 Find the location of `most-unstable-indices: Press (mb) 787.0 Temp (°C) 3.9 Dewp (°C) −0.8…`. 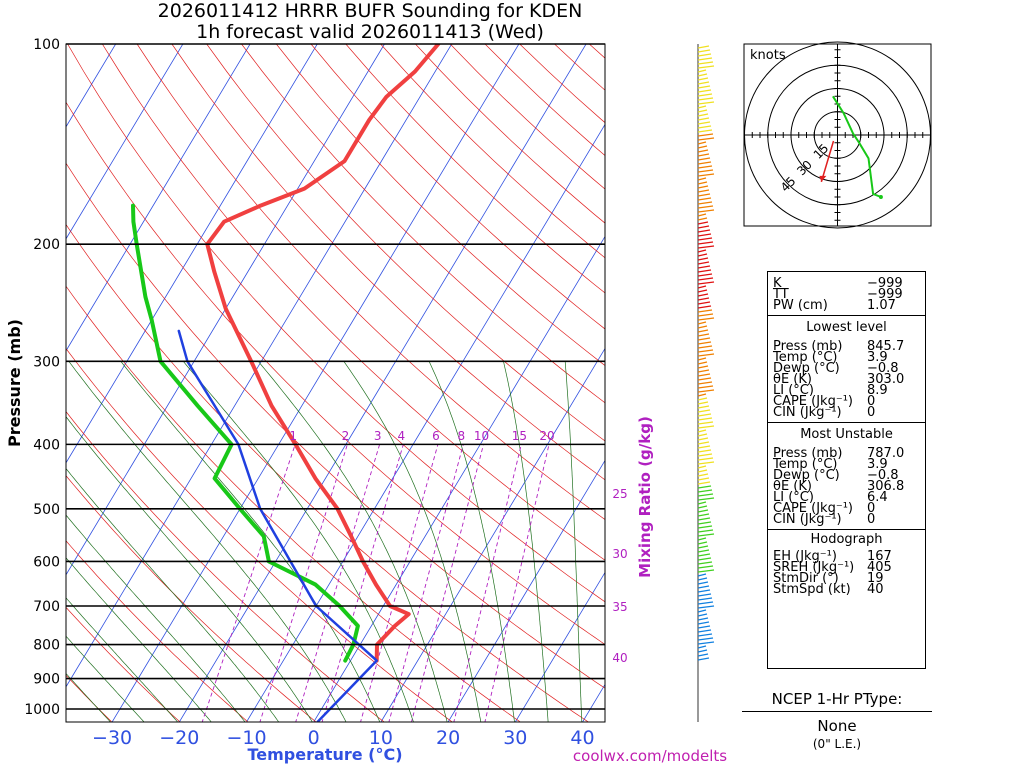

most-unstable-indices: Press (mb) 787.0 Temp (°C) 3.9 Dewp (°C) −0.8… is located at coordinates (846, 488).